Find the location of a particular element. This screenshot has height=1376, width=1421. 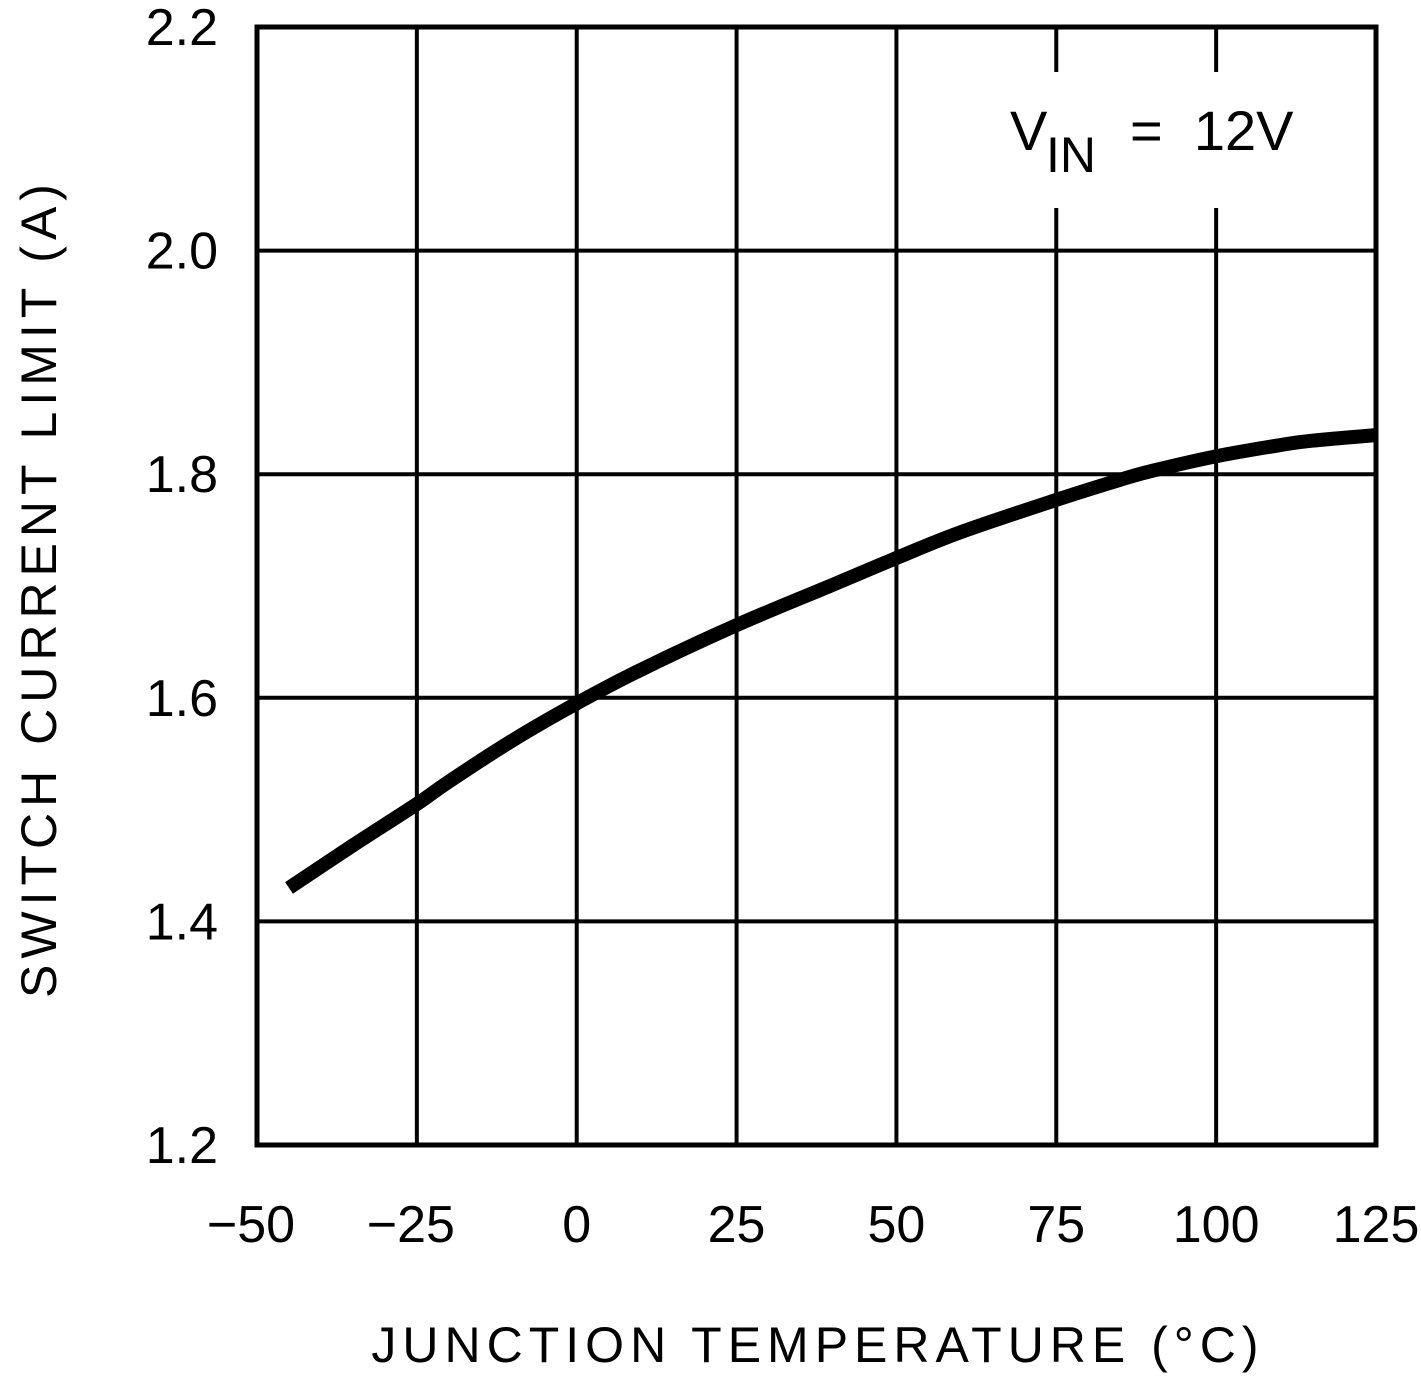

y-axis-label: SWITCH CURRENT LIMIT (A) is located at coordinates (39, 588).